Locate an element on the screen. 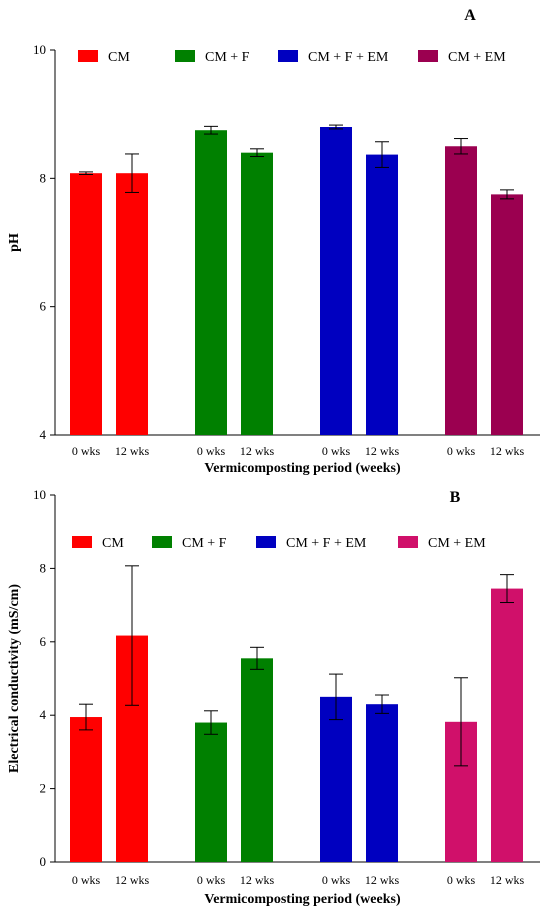  panel-label: A is located at coordinates (470, 15).